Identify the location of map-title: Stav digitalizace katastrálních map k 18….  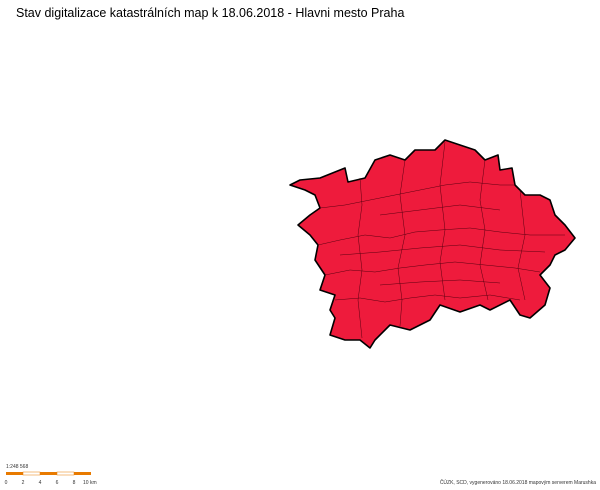
(210, 13).